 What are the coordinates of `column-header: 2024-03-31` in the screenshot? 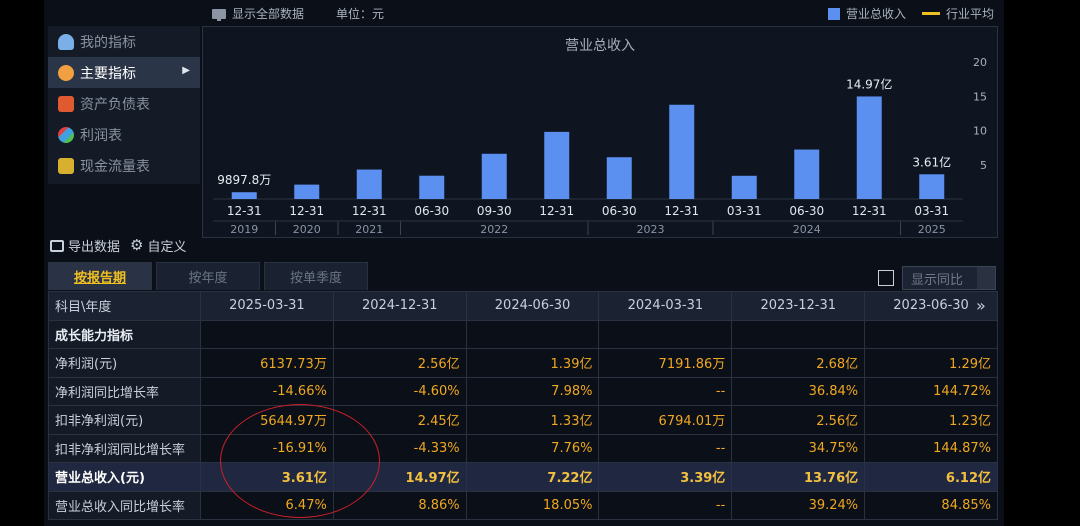 It's located at (665, 306).